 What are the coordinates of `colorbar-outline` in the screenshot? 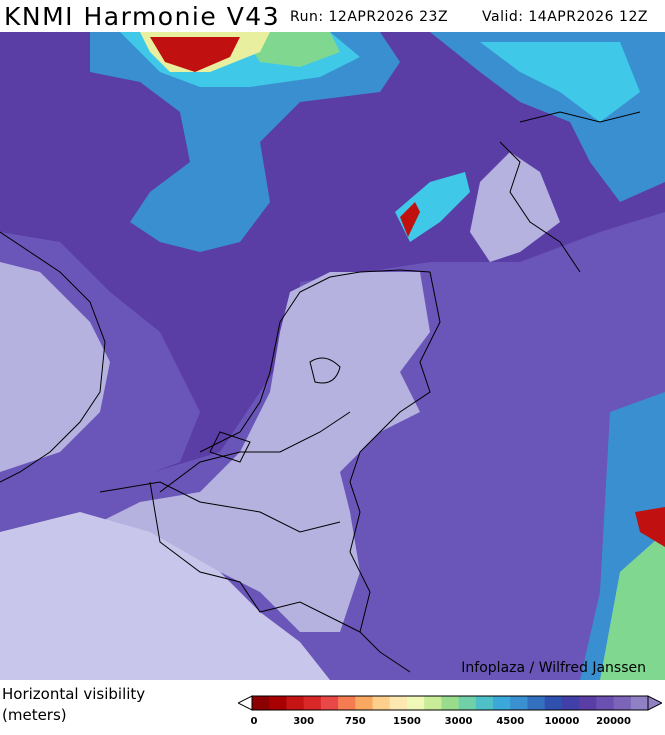 It's located at (450, 703).